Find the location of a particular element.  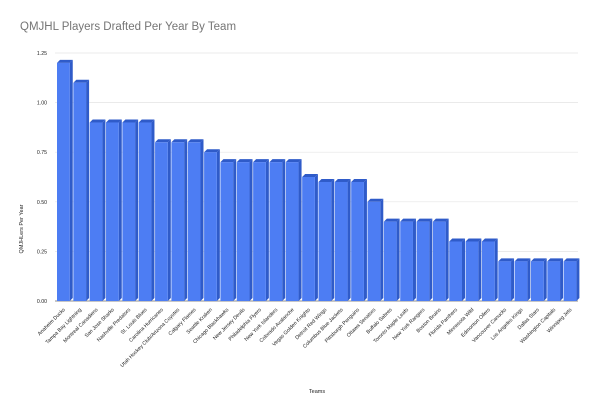

y-tick-label: 1.25 is located at coordinates (42, 54).